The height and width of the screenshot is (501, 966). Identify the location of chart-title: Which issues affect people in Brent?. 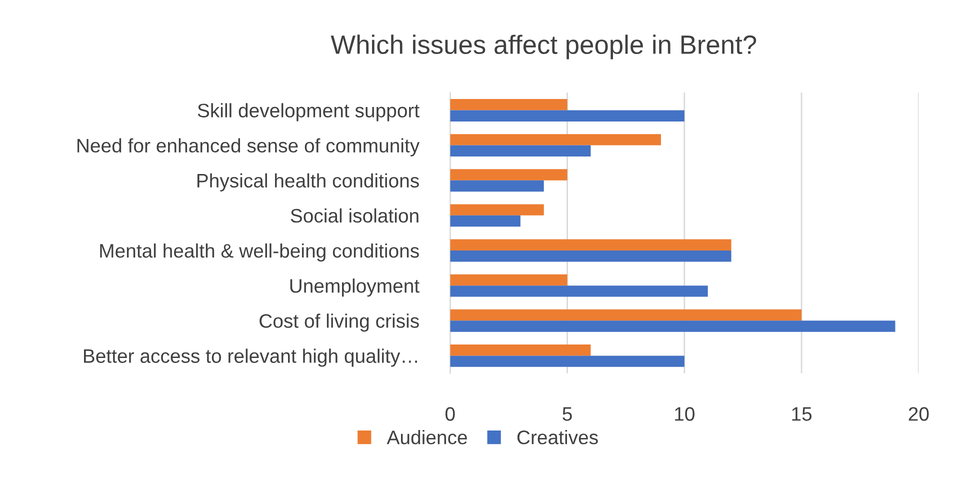
(543, 47).